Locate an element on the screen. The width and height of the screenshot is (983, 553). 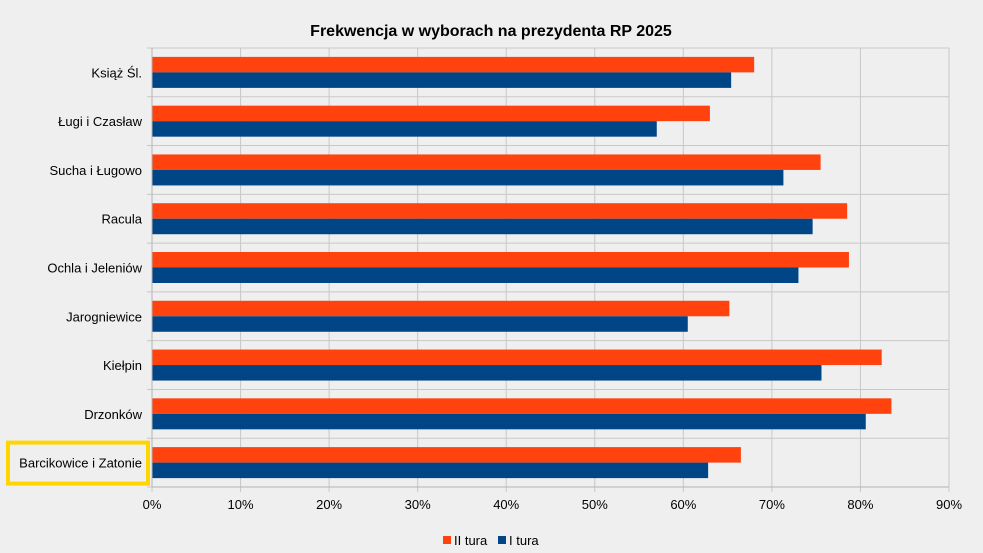
category-label: Książ Śl. is located at coordinates (116, 72).